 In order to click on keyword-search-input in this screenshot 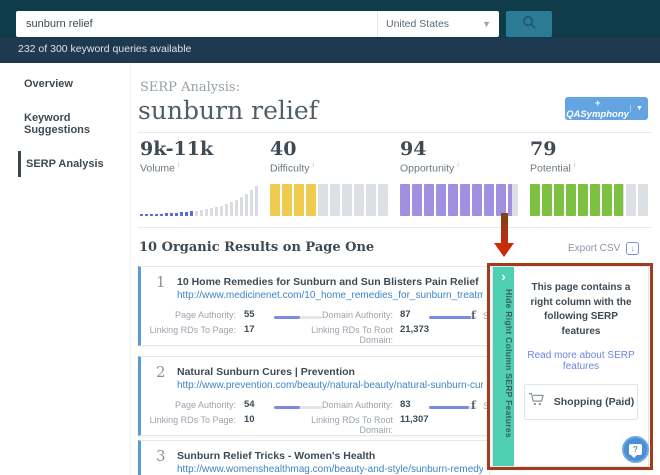, I will do `click(196, 24)`.